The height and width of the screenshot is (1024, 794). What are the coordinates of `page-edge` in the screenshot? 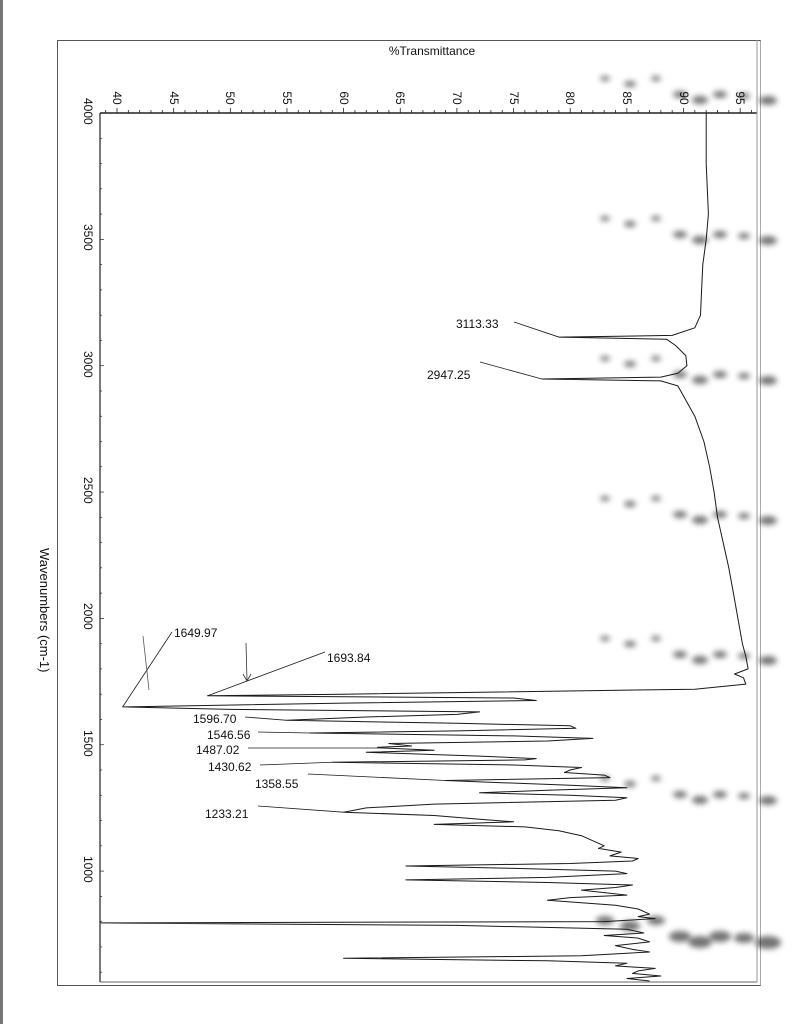 It's located at (1, 512).